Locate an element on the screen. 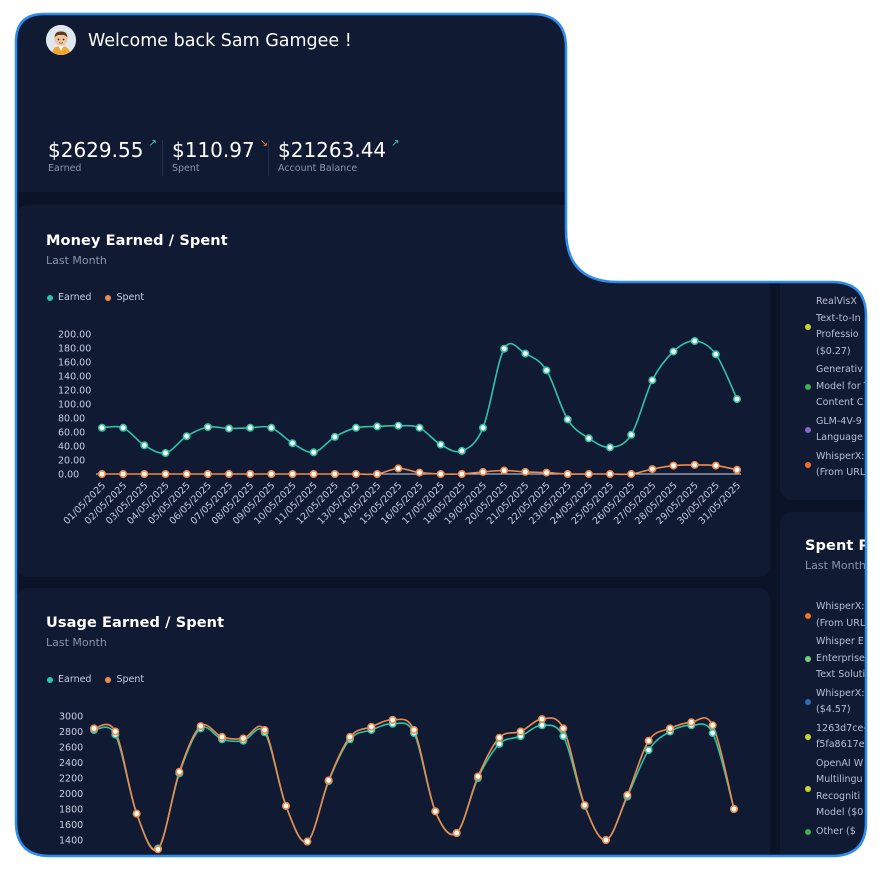 This screenshot has height=892, width=882. breakdown-item-label: Recogniti is located at coordinates (838, 796).